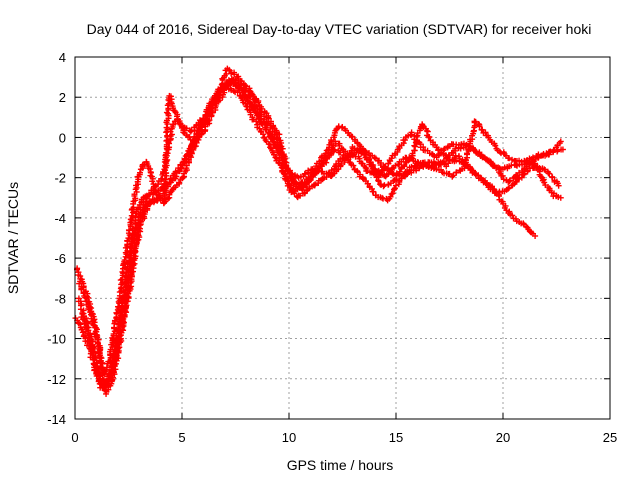 The width and height of the screenshot is (640, 480). Describe the element at coordinates (74, 437) in the screenshot. I see `x-tick-label: 0` at that location.